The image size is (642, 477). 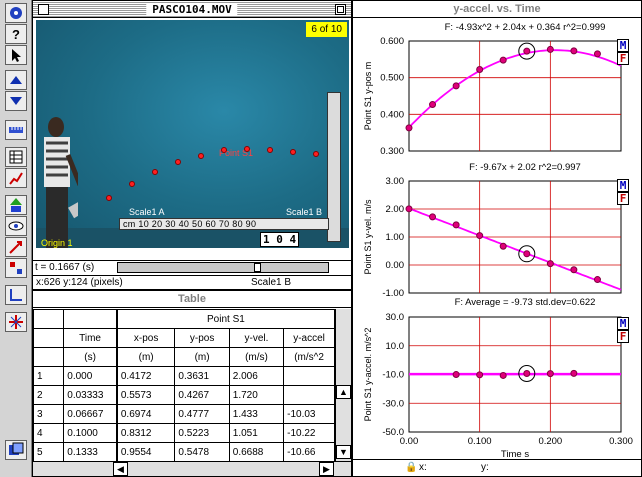 What do you see at coordinates (120, 469) in the screenshot?
I see `scroll-left-icon: ◀` at bounding box center [120, 469].